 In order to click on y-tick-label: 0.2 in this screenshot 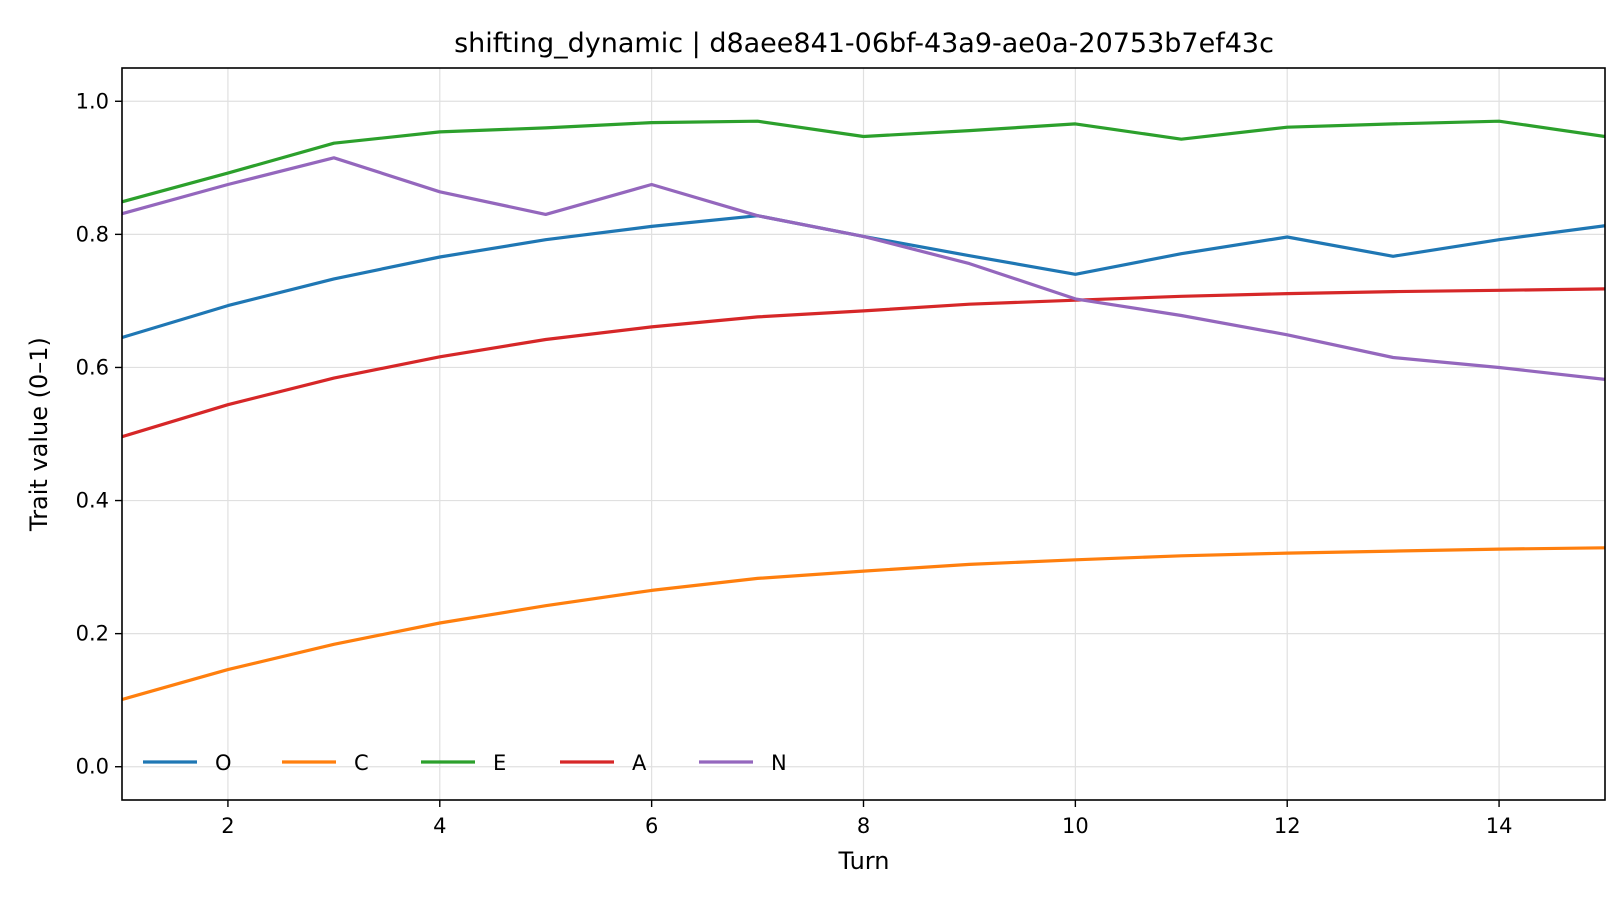, I will do `click(92, 634)`.